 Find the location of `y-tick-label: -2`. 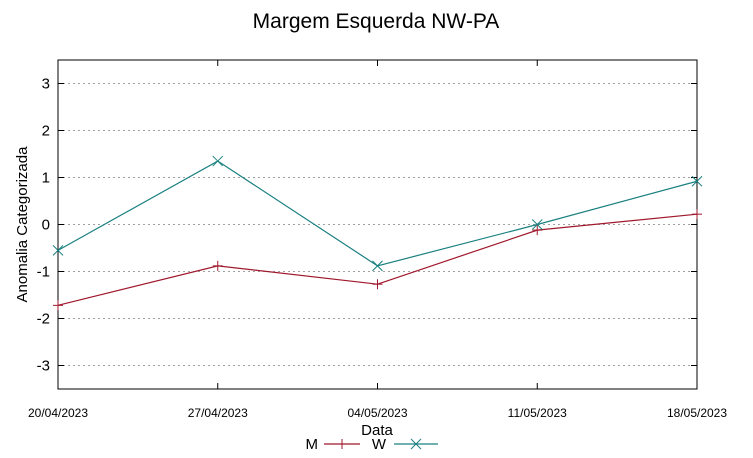

y-tick-label: -2 is located at coordinates (43, 319).